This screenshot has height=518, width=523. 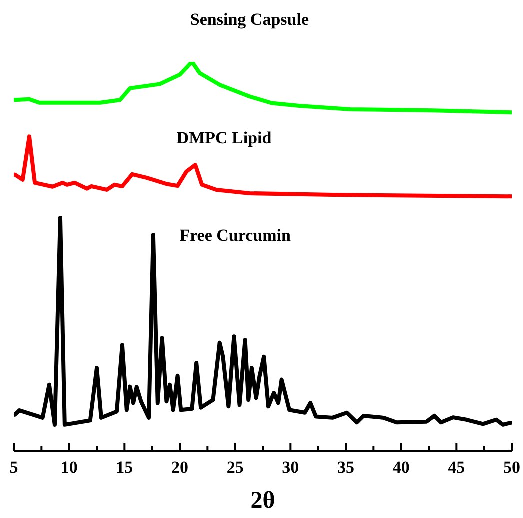 What do you see at coordinates (14, 467) in the screenshot?
I see `x-tick-label: 5` at bounding box center [14, 467].